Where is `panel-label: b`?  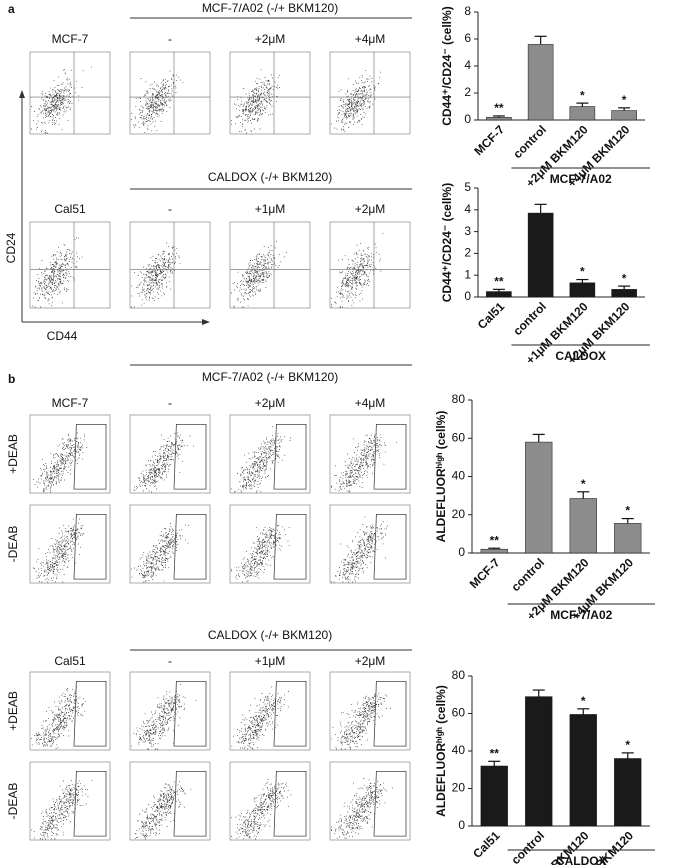
panel-label: b is located at coordinates (11, 379).